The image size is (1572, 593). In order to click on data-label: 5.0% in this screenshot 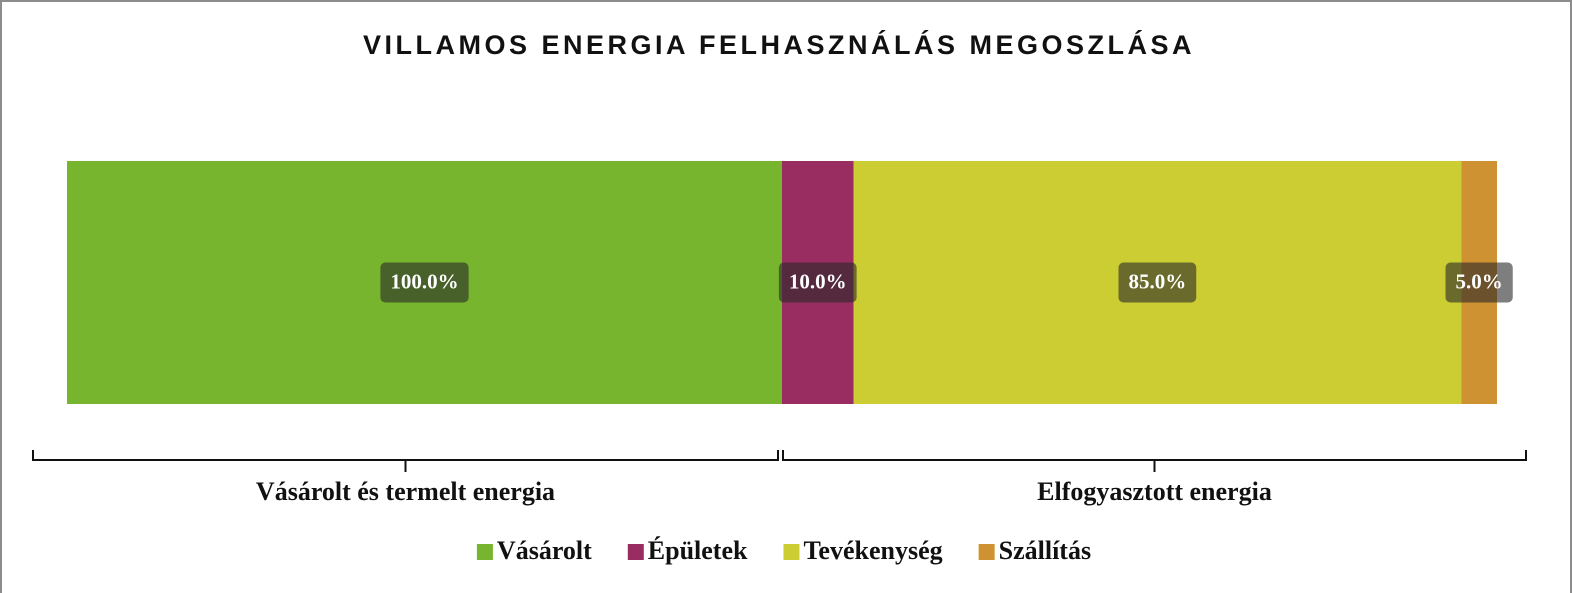, I will do `click(1479, 281)`.